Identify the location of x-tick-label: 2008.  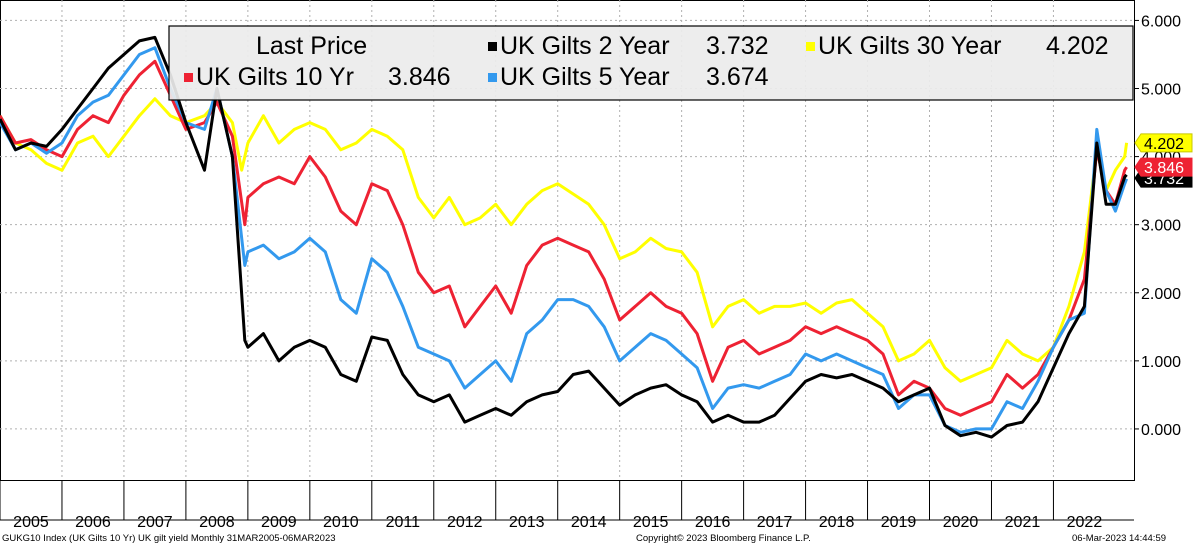
(217, 522).